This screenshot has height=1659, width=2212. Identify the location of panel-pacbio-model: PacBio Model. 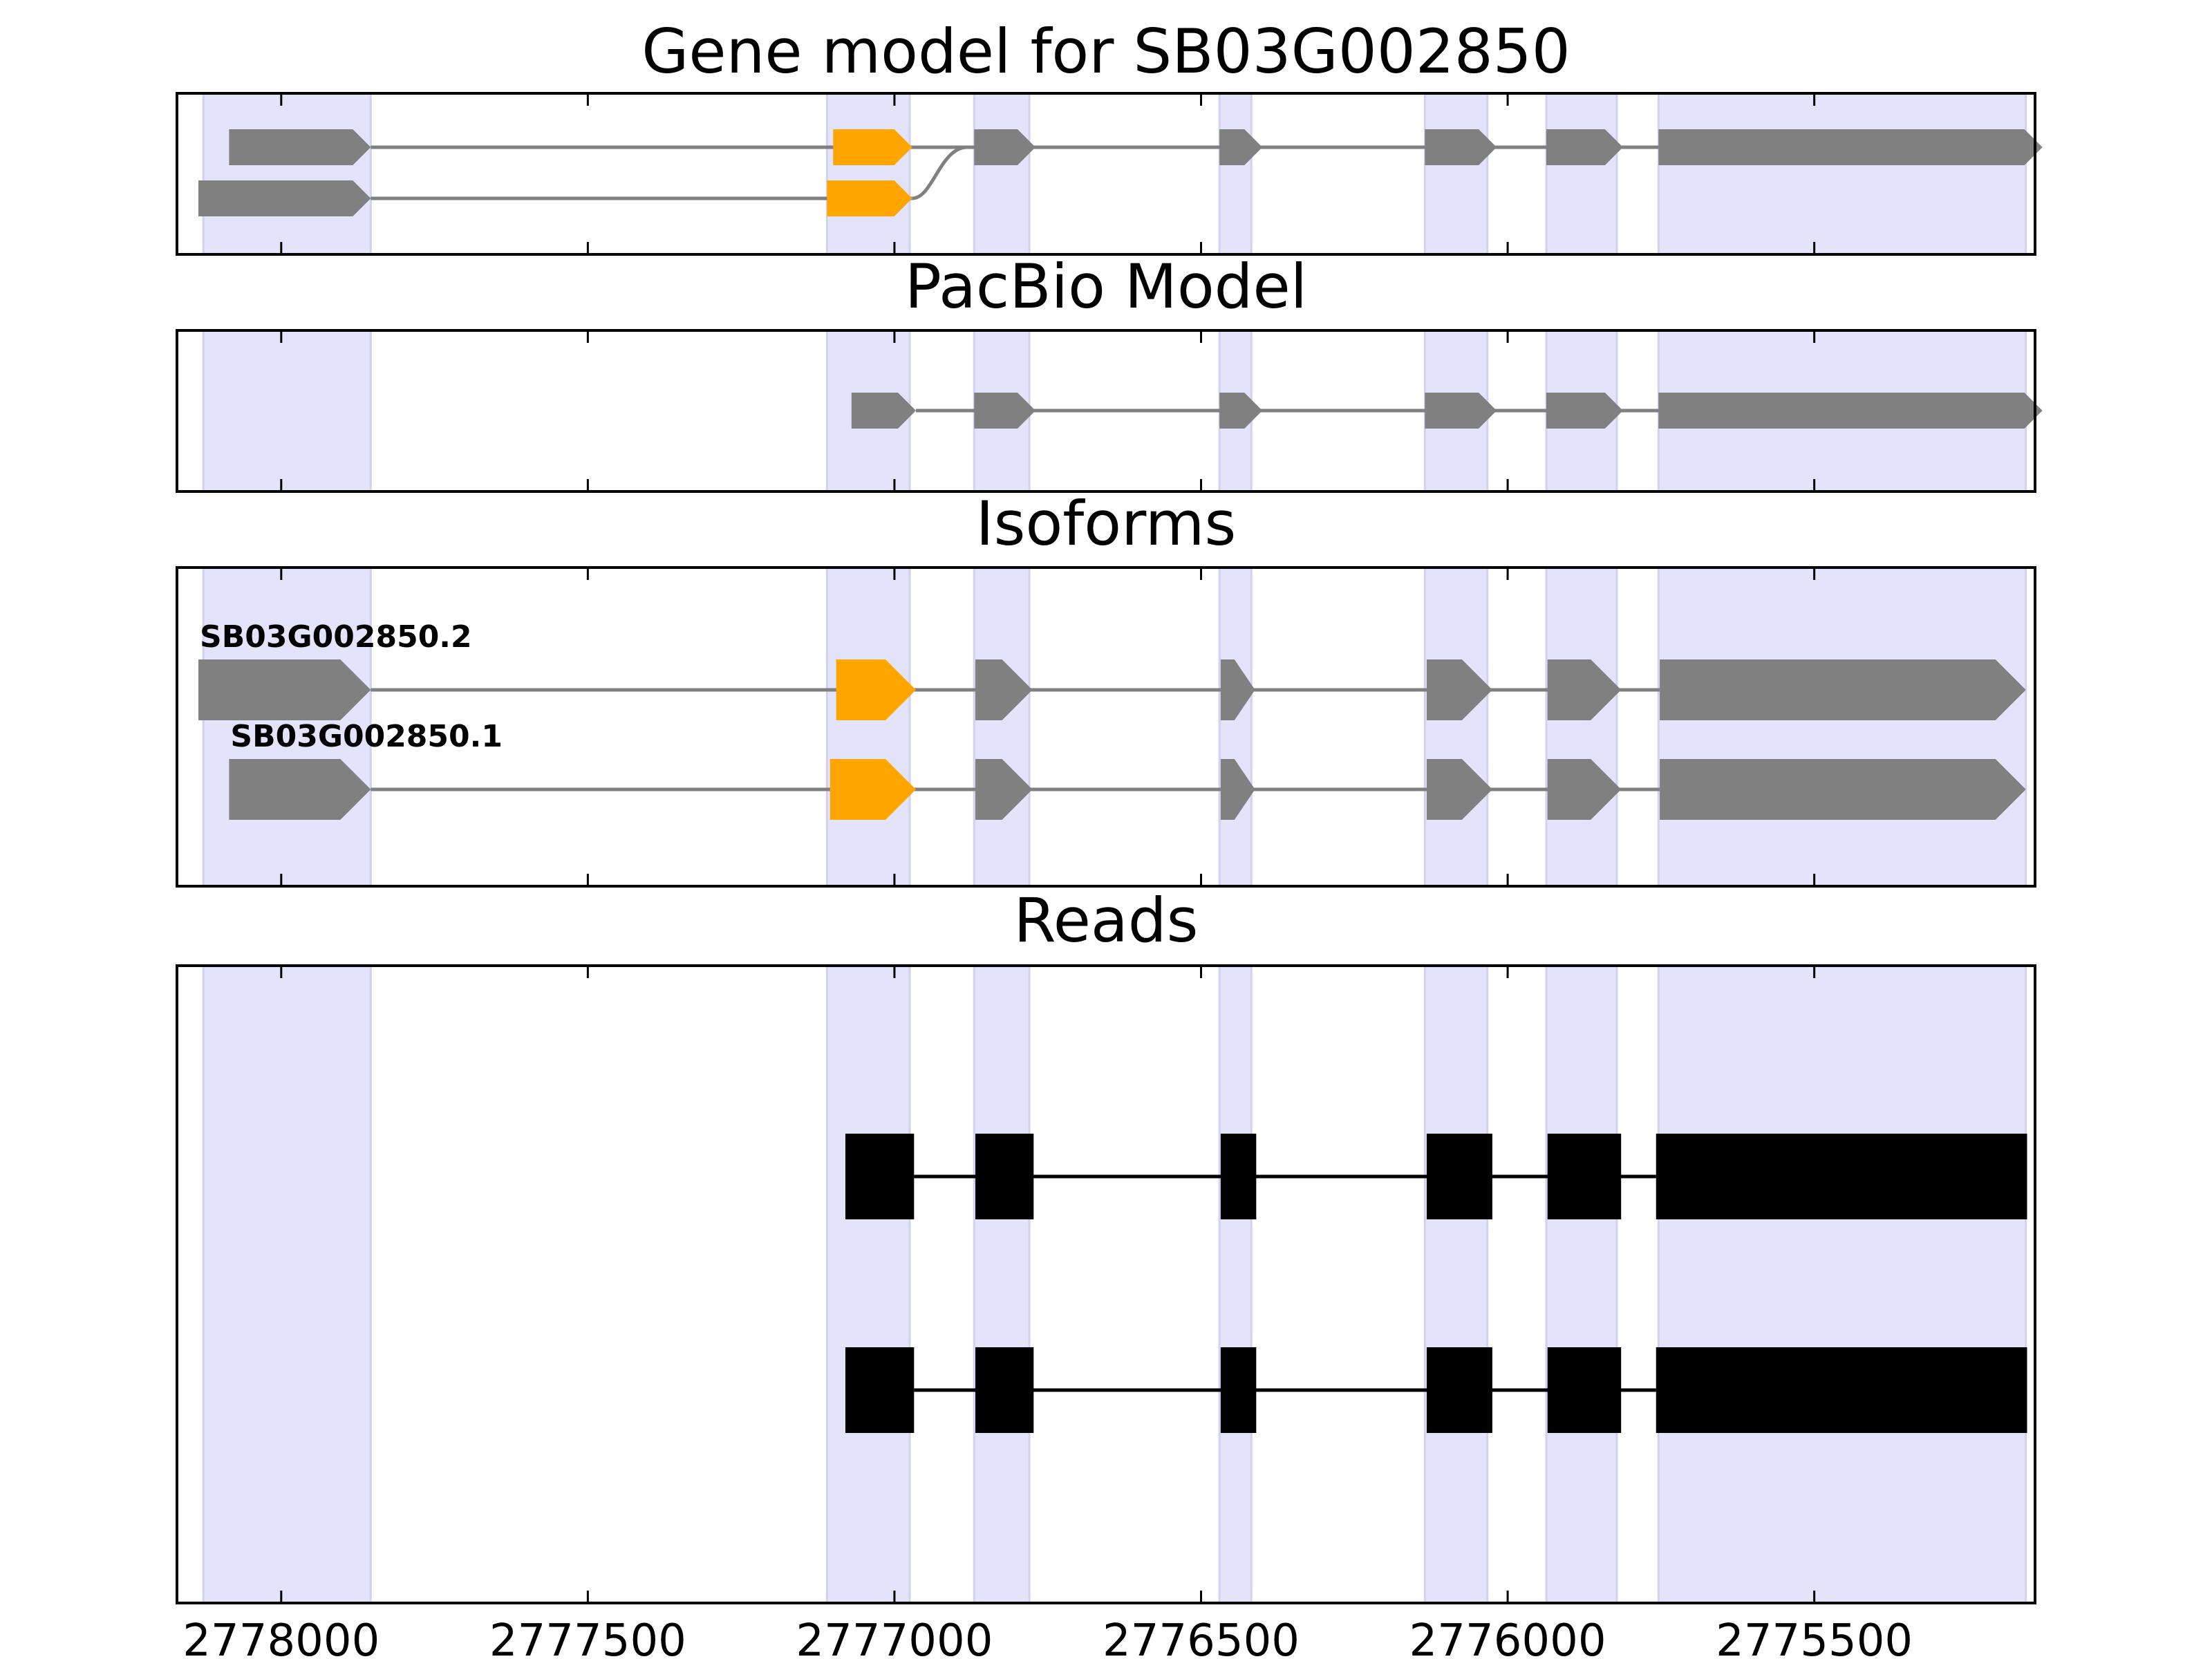
(1110, 372).